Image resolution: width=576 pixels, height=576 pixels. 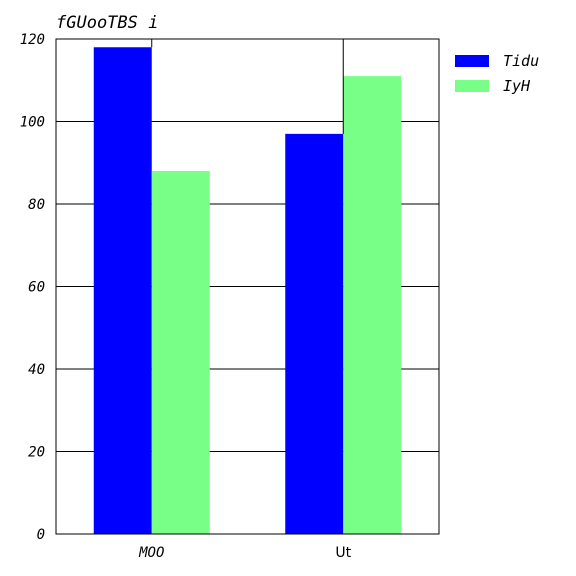 What do you see at coordinates (41, 535) in the screenshot?
I see `y-tick-label: 0` at bounding box center [41, 535].